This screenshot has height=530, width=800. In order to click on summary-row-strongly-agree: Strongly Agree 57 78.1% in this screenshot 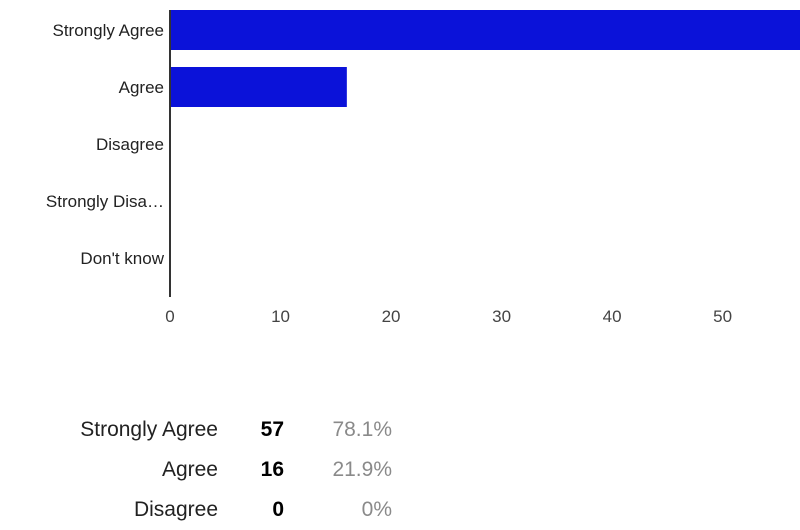, I will do `click(210, 430)`.